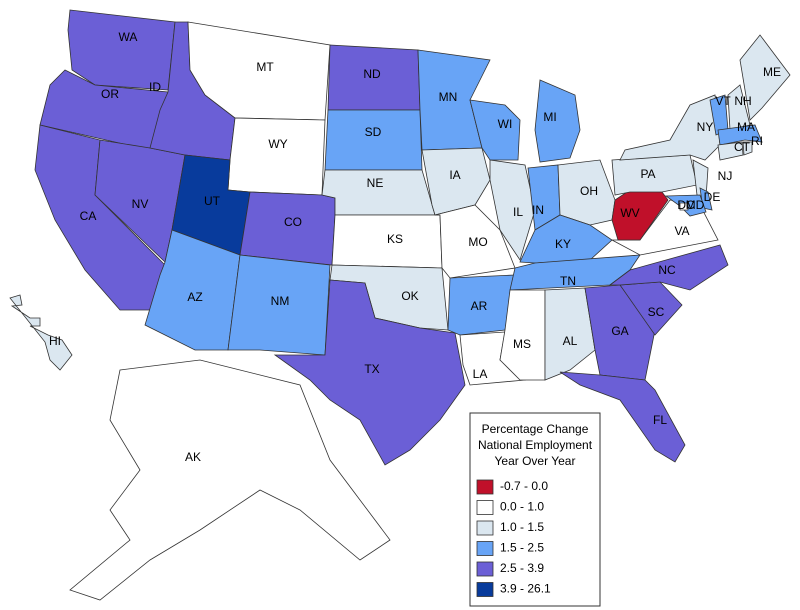 The image size is (800, 610). Describe the element at coordinates (194, 297) in the screenshot. I see `state-label: AZ` at that location.